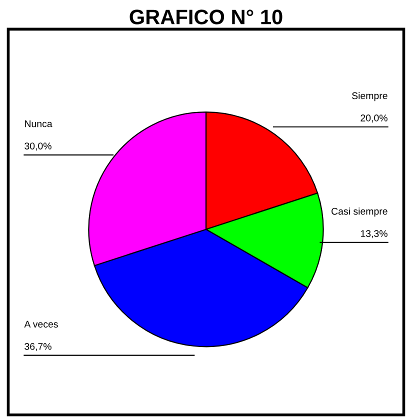  What do you see at coordinates (38, 146) in the screenshot?
I see `data-label: 30,0%` at bounding box center [38, 146].